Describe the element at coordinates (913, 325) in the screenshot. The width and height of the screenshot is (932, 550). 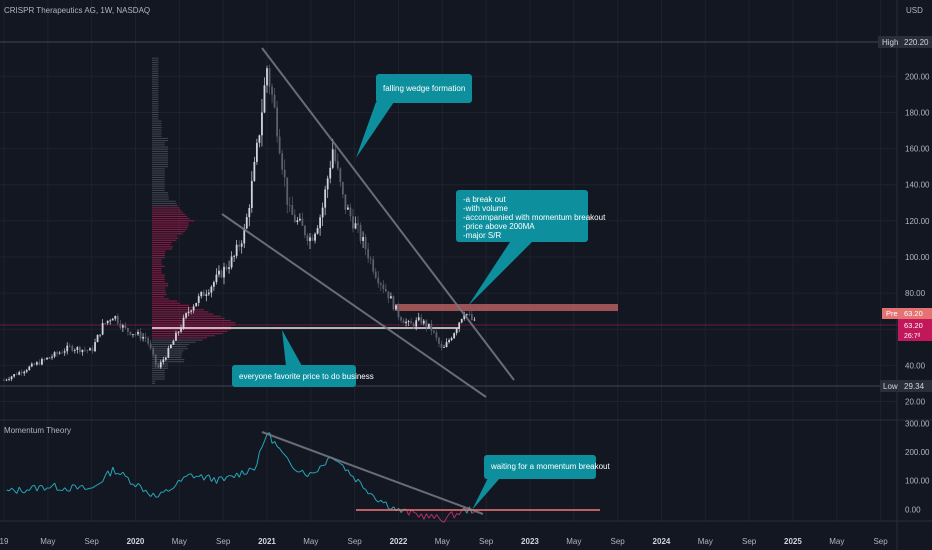
I see `last-price-value: 63.20` at that location.